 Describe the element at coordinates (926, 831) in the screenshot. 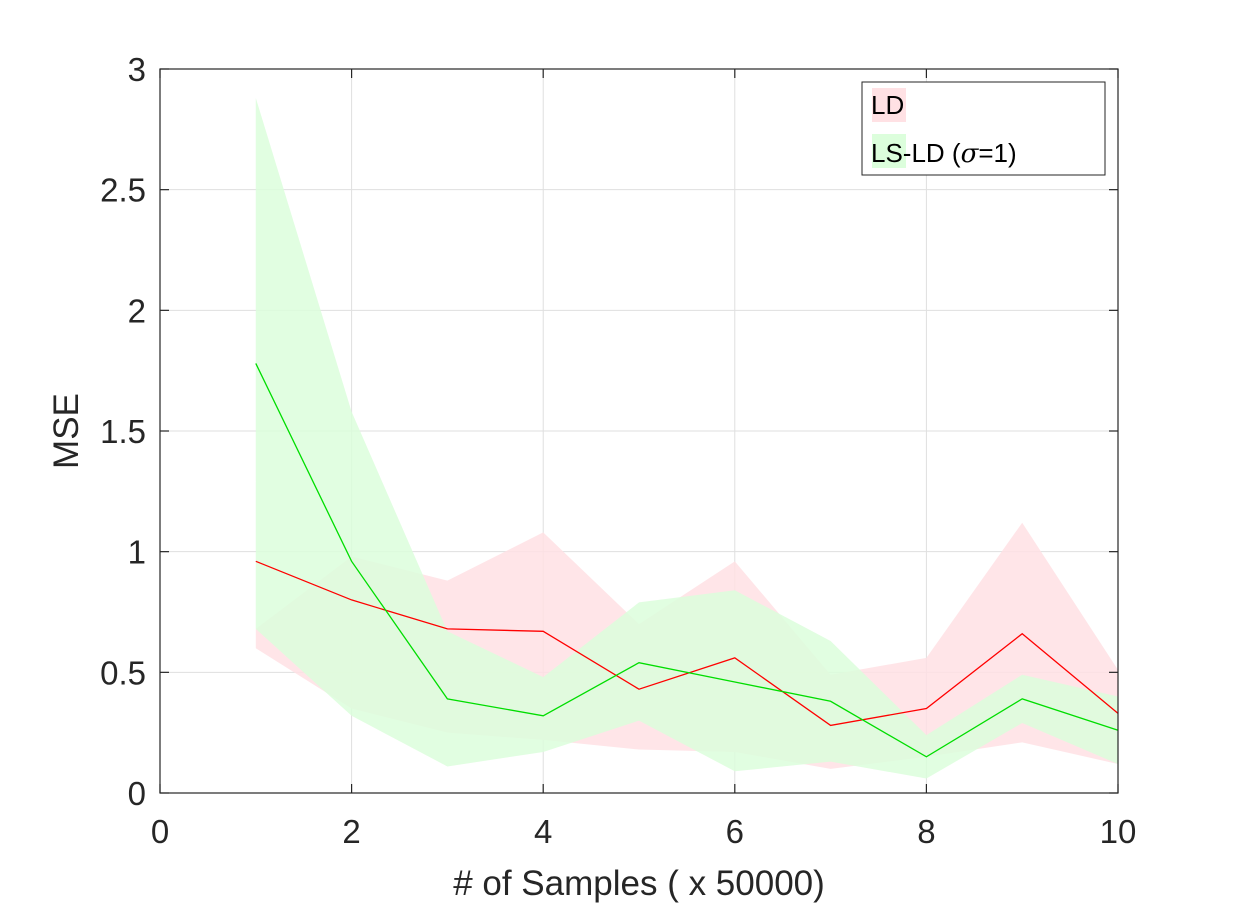

I see `x-tick-label: 8` at that location.